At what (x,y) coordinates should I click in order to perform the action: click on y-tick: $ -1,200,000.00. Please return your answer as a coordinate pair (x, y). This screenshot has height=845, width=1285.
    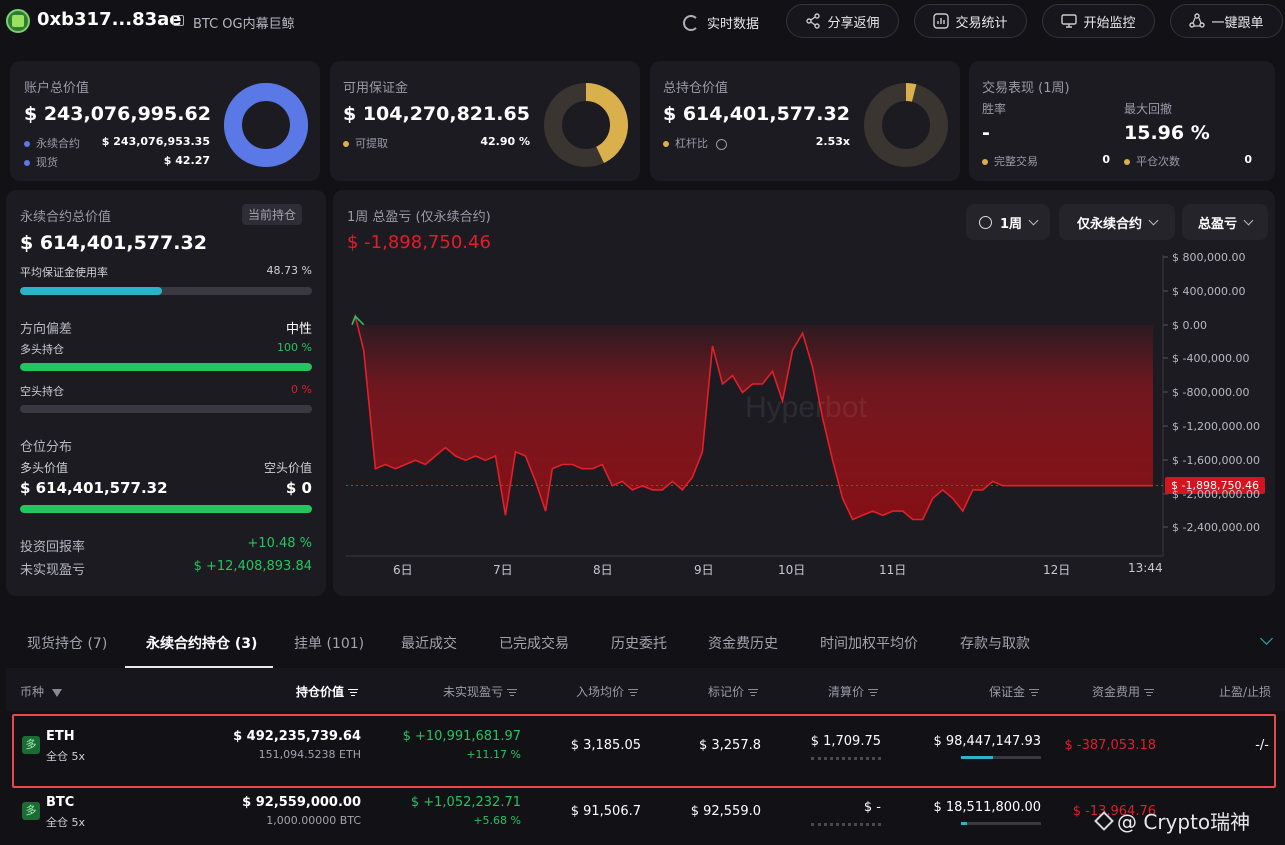
    Looking at the image, I should click on (1216, 426).